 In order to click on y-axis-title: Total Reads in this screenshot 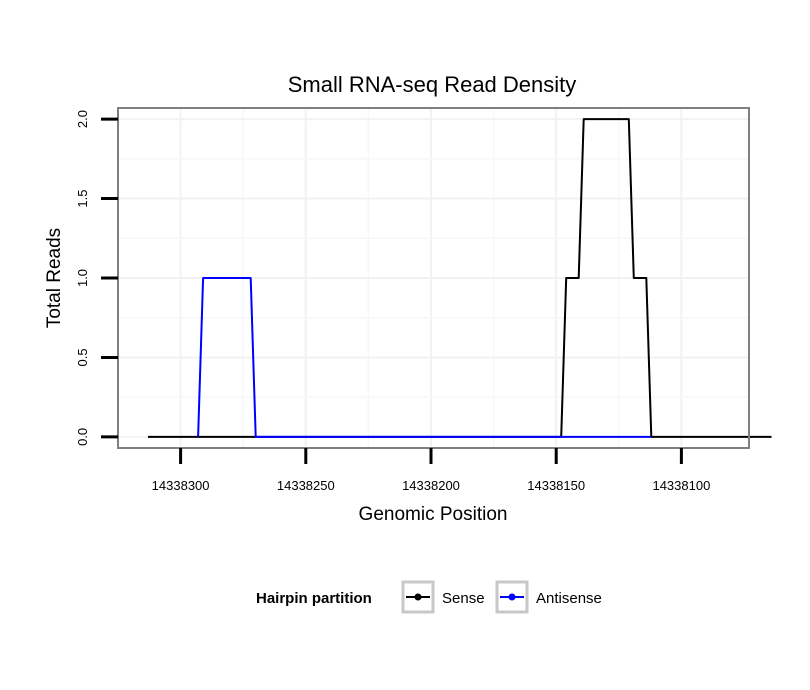, I will do `click(54, 278)`.